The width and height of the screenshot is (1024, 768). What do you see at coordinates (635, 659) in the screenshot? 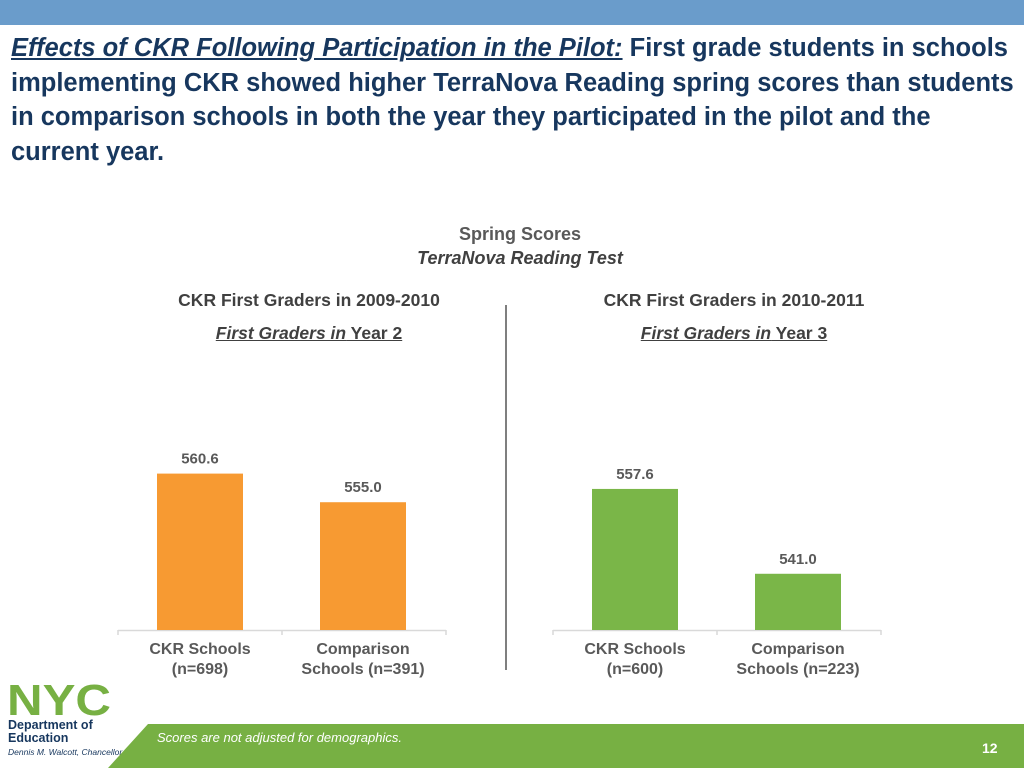
I see `category-label: CKR Schools (n=600)` at bounding box center [635, 659].